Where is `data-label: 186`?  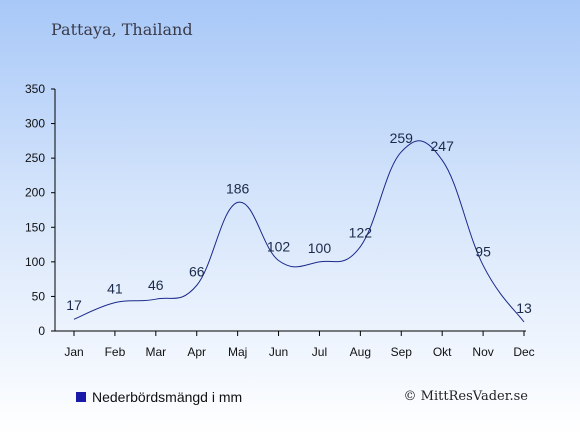
data-label: 186 is located at coordinates (238, 188).